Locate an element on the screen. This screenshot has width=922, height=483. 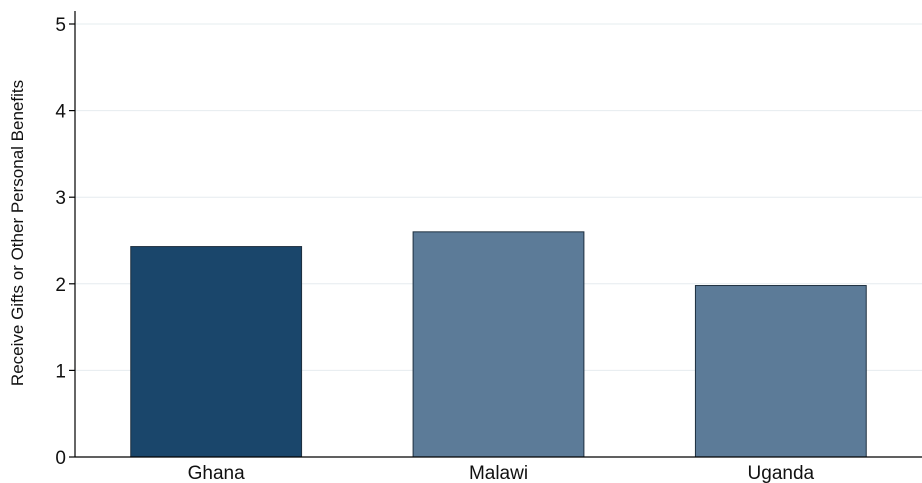
x-category-label: Ghana is located at coordinates (216, 473).